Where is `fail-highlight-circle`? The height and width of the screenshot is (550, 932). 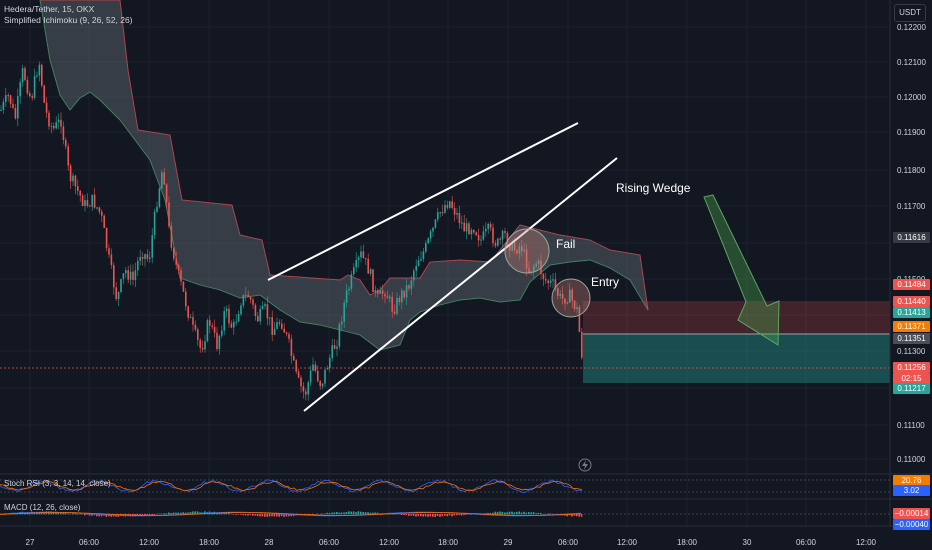
fail-highlight-circle is located at coordinates (527, 251).